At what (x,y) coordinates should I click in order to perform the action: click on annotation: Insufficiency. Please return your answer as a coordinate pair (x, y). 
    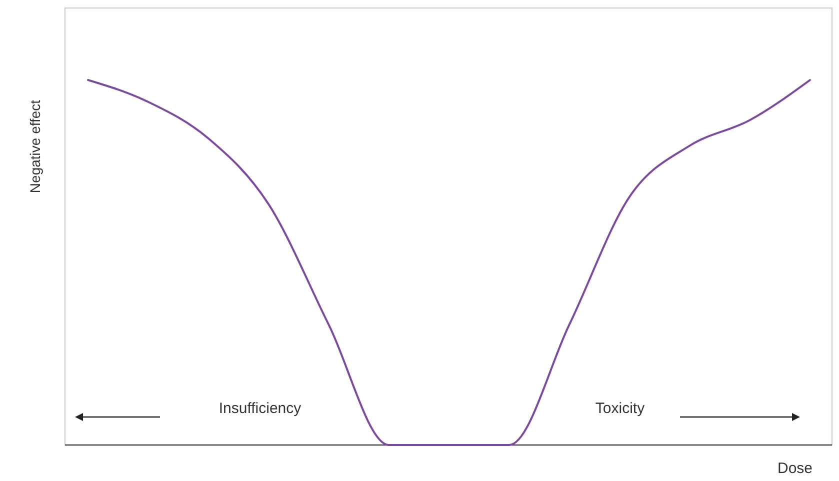
    Looking at the image, I should click on (260, 408).